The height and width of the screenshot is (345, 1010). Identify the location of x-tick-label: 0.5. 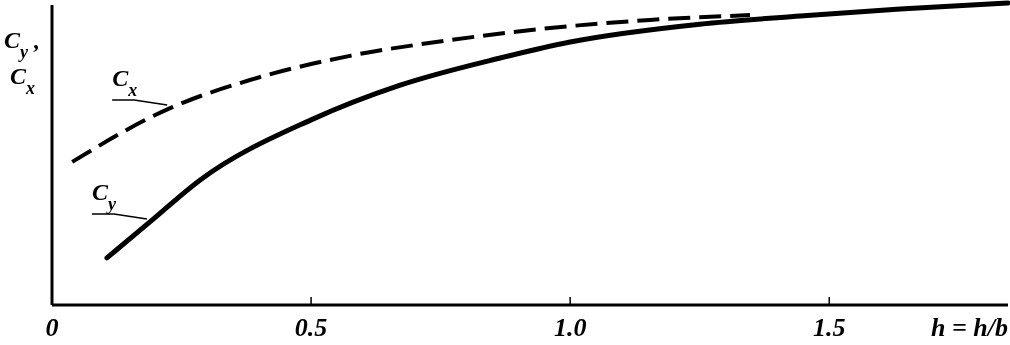
(311, 327).